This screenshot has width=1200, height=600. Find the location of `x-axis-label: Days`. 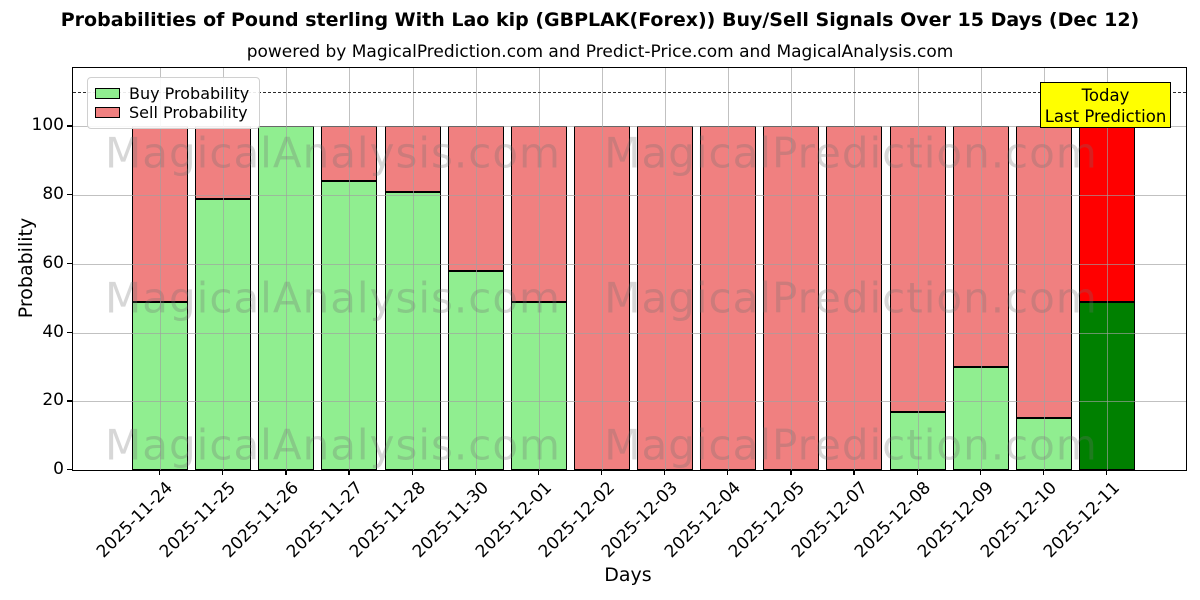

x-axis-label: Days is located at coordinates (628, 575).